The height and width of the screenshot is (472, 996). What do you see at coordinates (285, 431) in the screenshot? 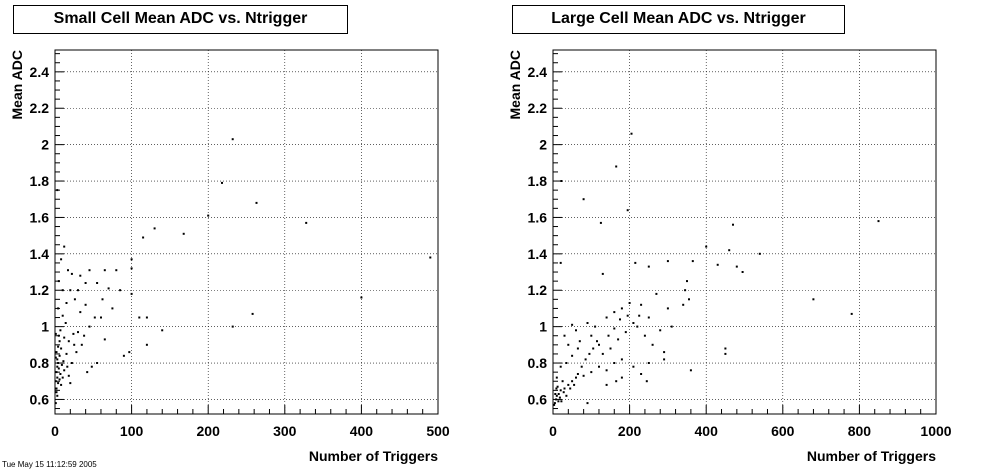
I see `x-tick-label: 300` at bounding box center [285, 431].